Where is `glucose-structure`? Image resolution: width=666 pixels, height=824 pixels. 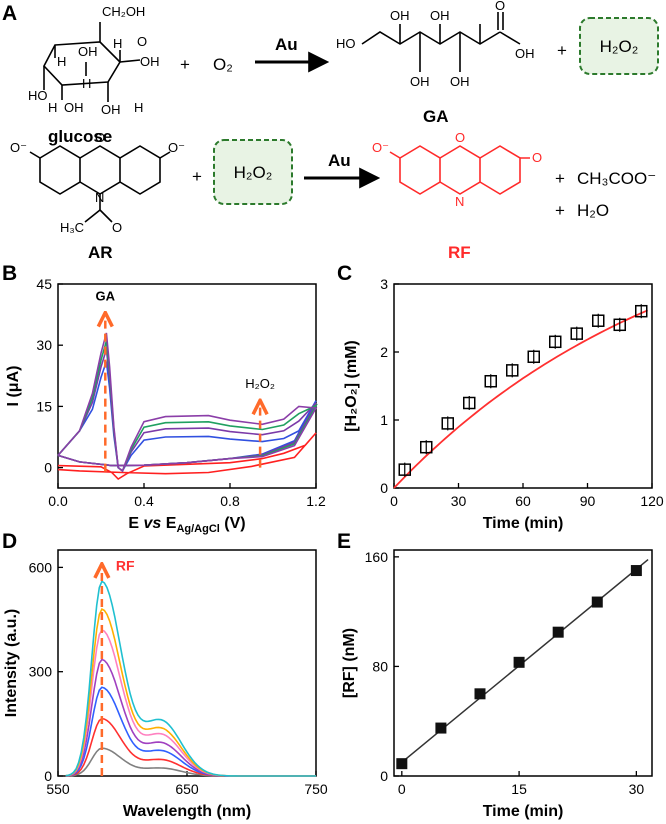 glucose-structure is located at coordinates (92, 62).